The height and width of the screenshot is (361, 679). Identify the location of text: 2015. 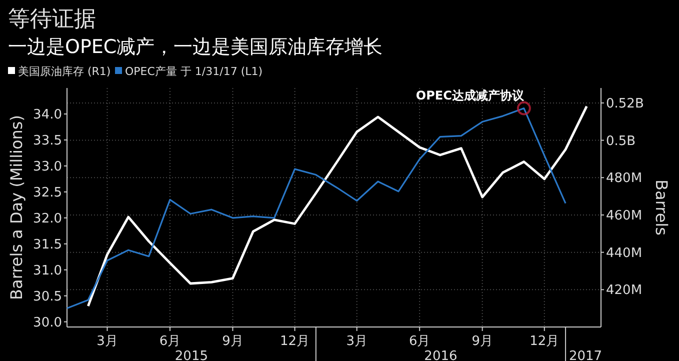
(191, 355).